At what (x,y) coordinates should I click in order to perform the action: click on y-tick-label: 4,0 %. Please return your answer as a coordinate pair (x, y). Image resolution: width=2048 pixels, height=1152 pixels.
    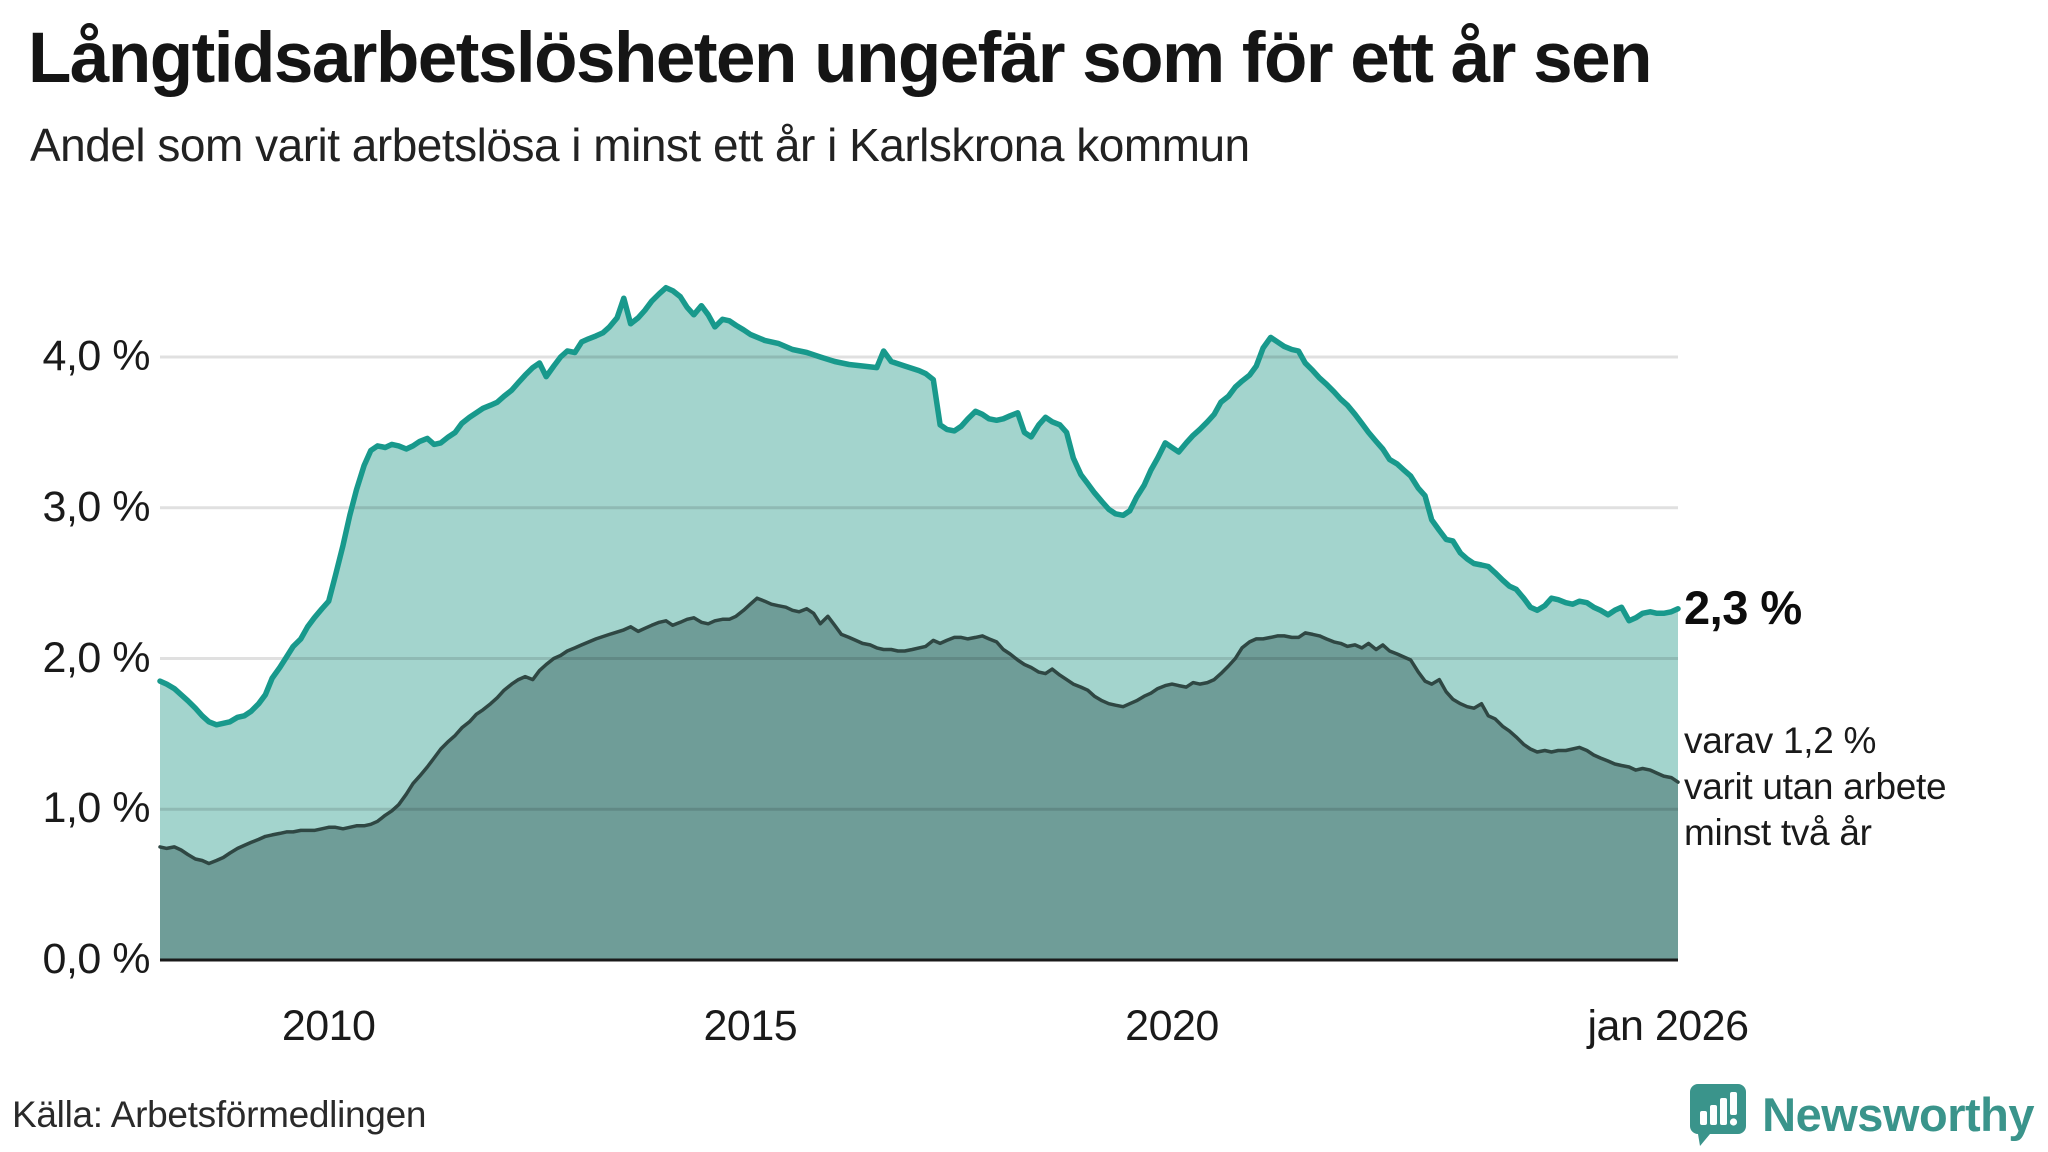
    Looking at the image, I should click on (96, 356).